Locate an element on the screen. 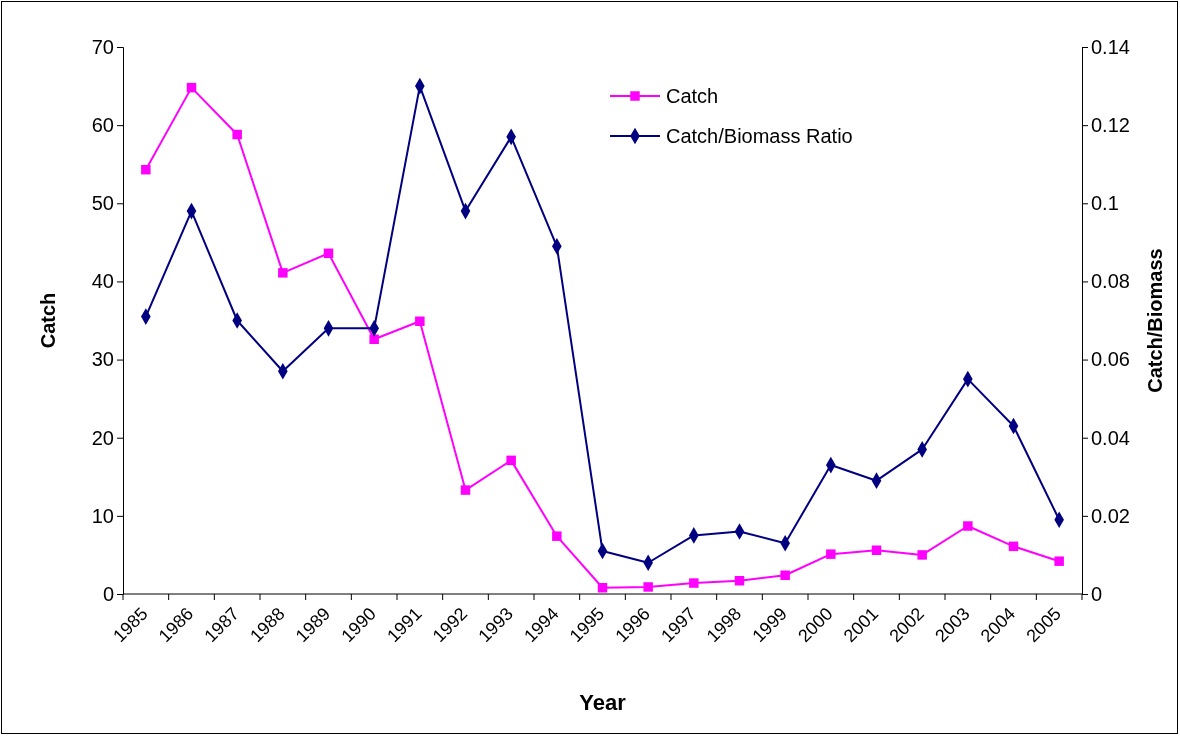  y-tick-label: 10 is located at coordinates (102, 515).